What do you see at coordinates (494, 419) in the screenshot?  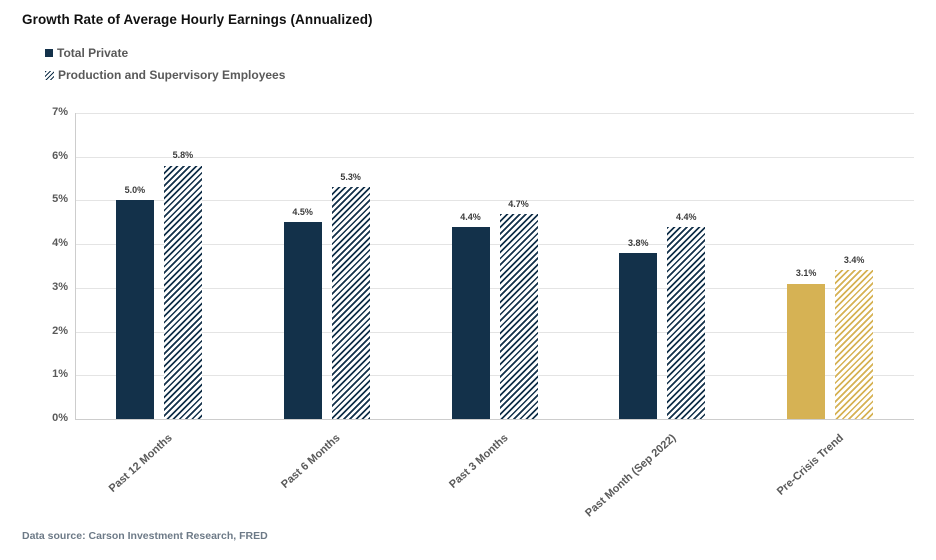 I see `x-axis-line` at bounding box center [494, 419].